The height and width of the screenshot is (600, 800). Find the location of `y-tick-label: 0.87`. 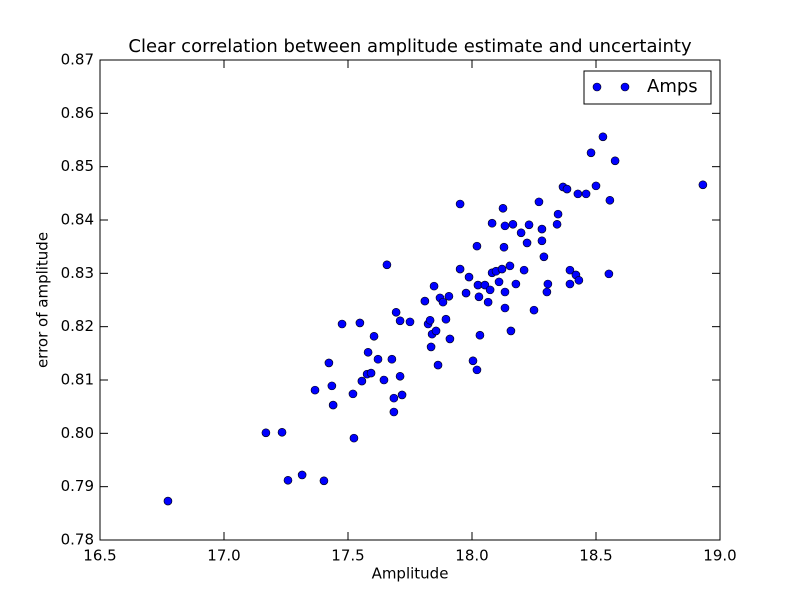

y-tick-label: 0.87 is located at coordinates (77, 60).